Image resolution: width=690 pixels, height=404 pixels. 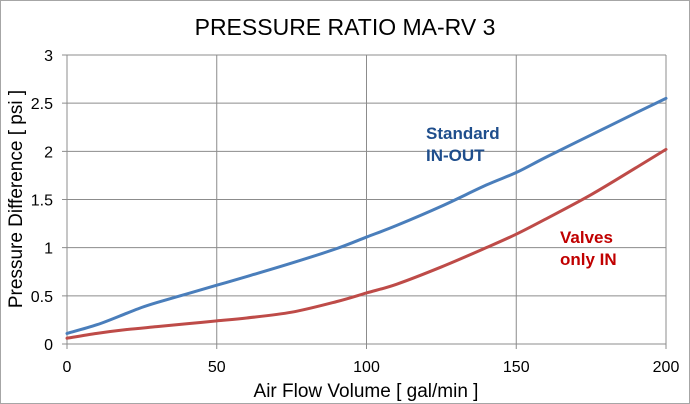 What do you see at coordinates (666, 367) in the screenshot?
I see `x-tick-label: 200` at bounding box center [666, 367].